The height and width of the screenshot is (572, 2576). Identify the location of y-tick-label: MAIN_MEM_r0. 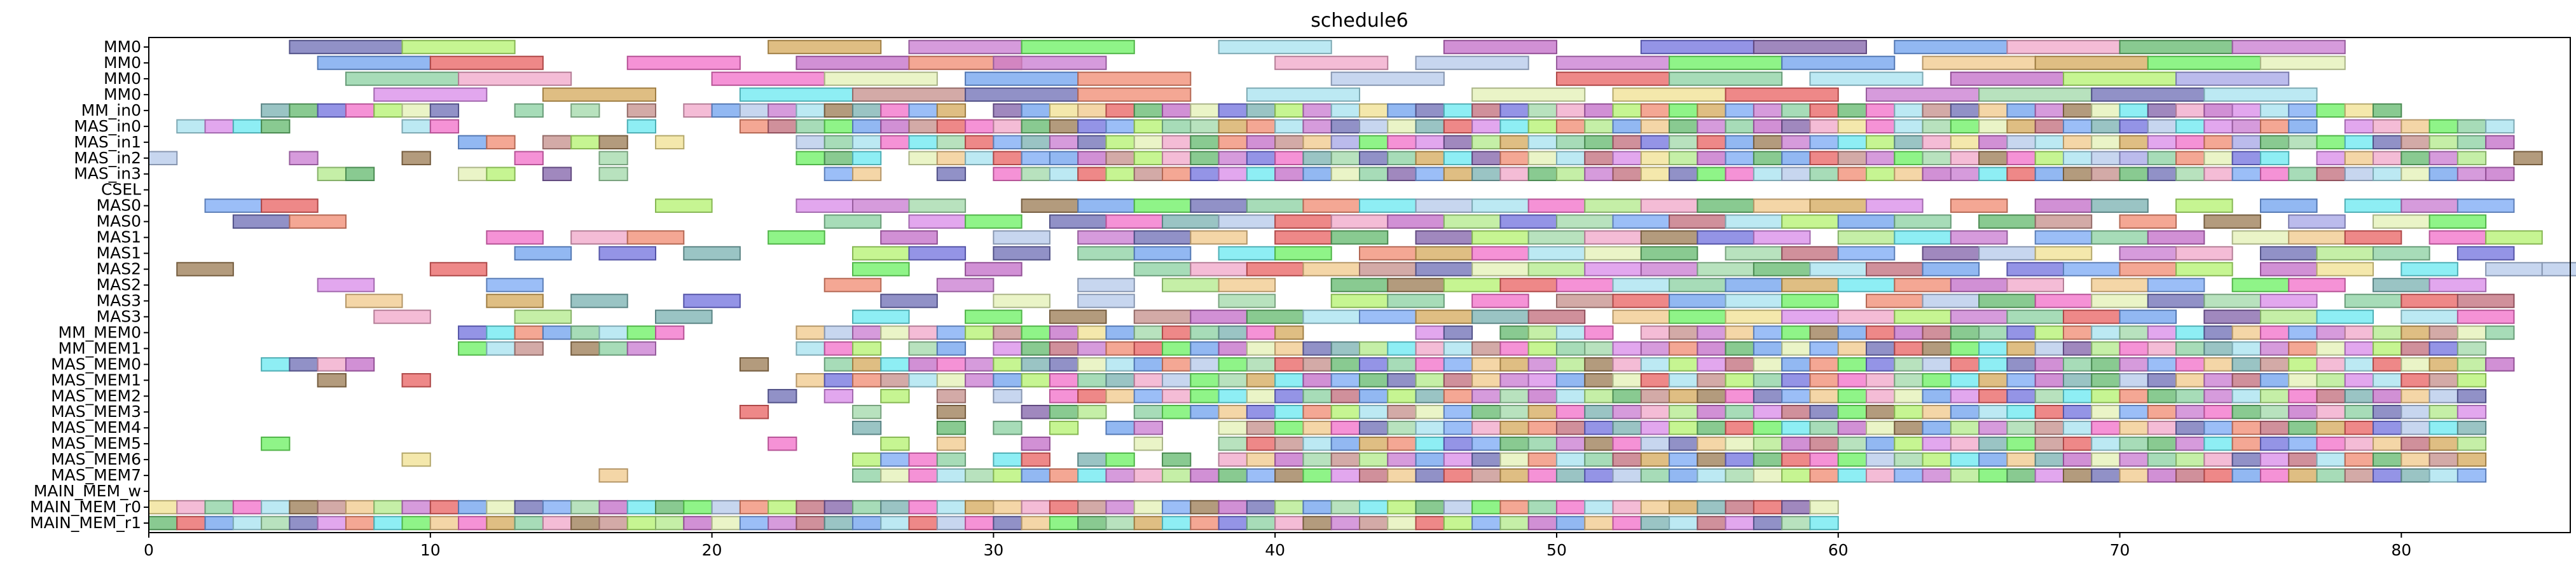
(85, 507).